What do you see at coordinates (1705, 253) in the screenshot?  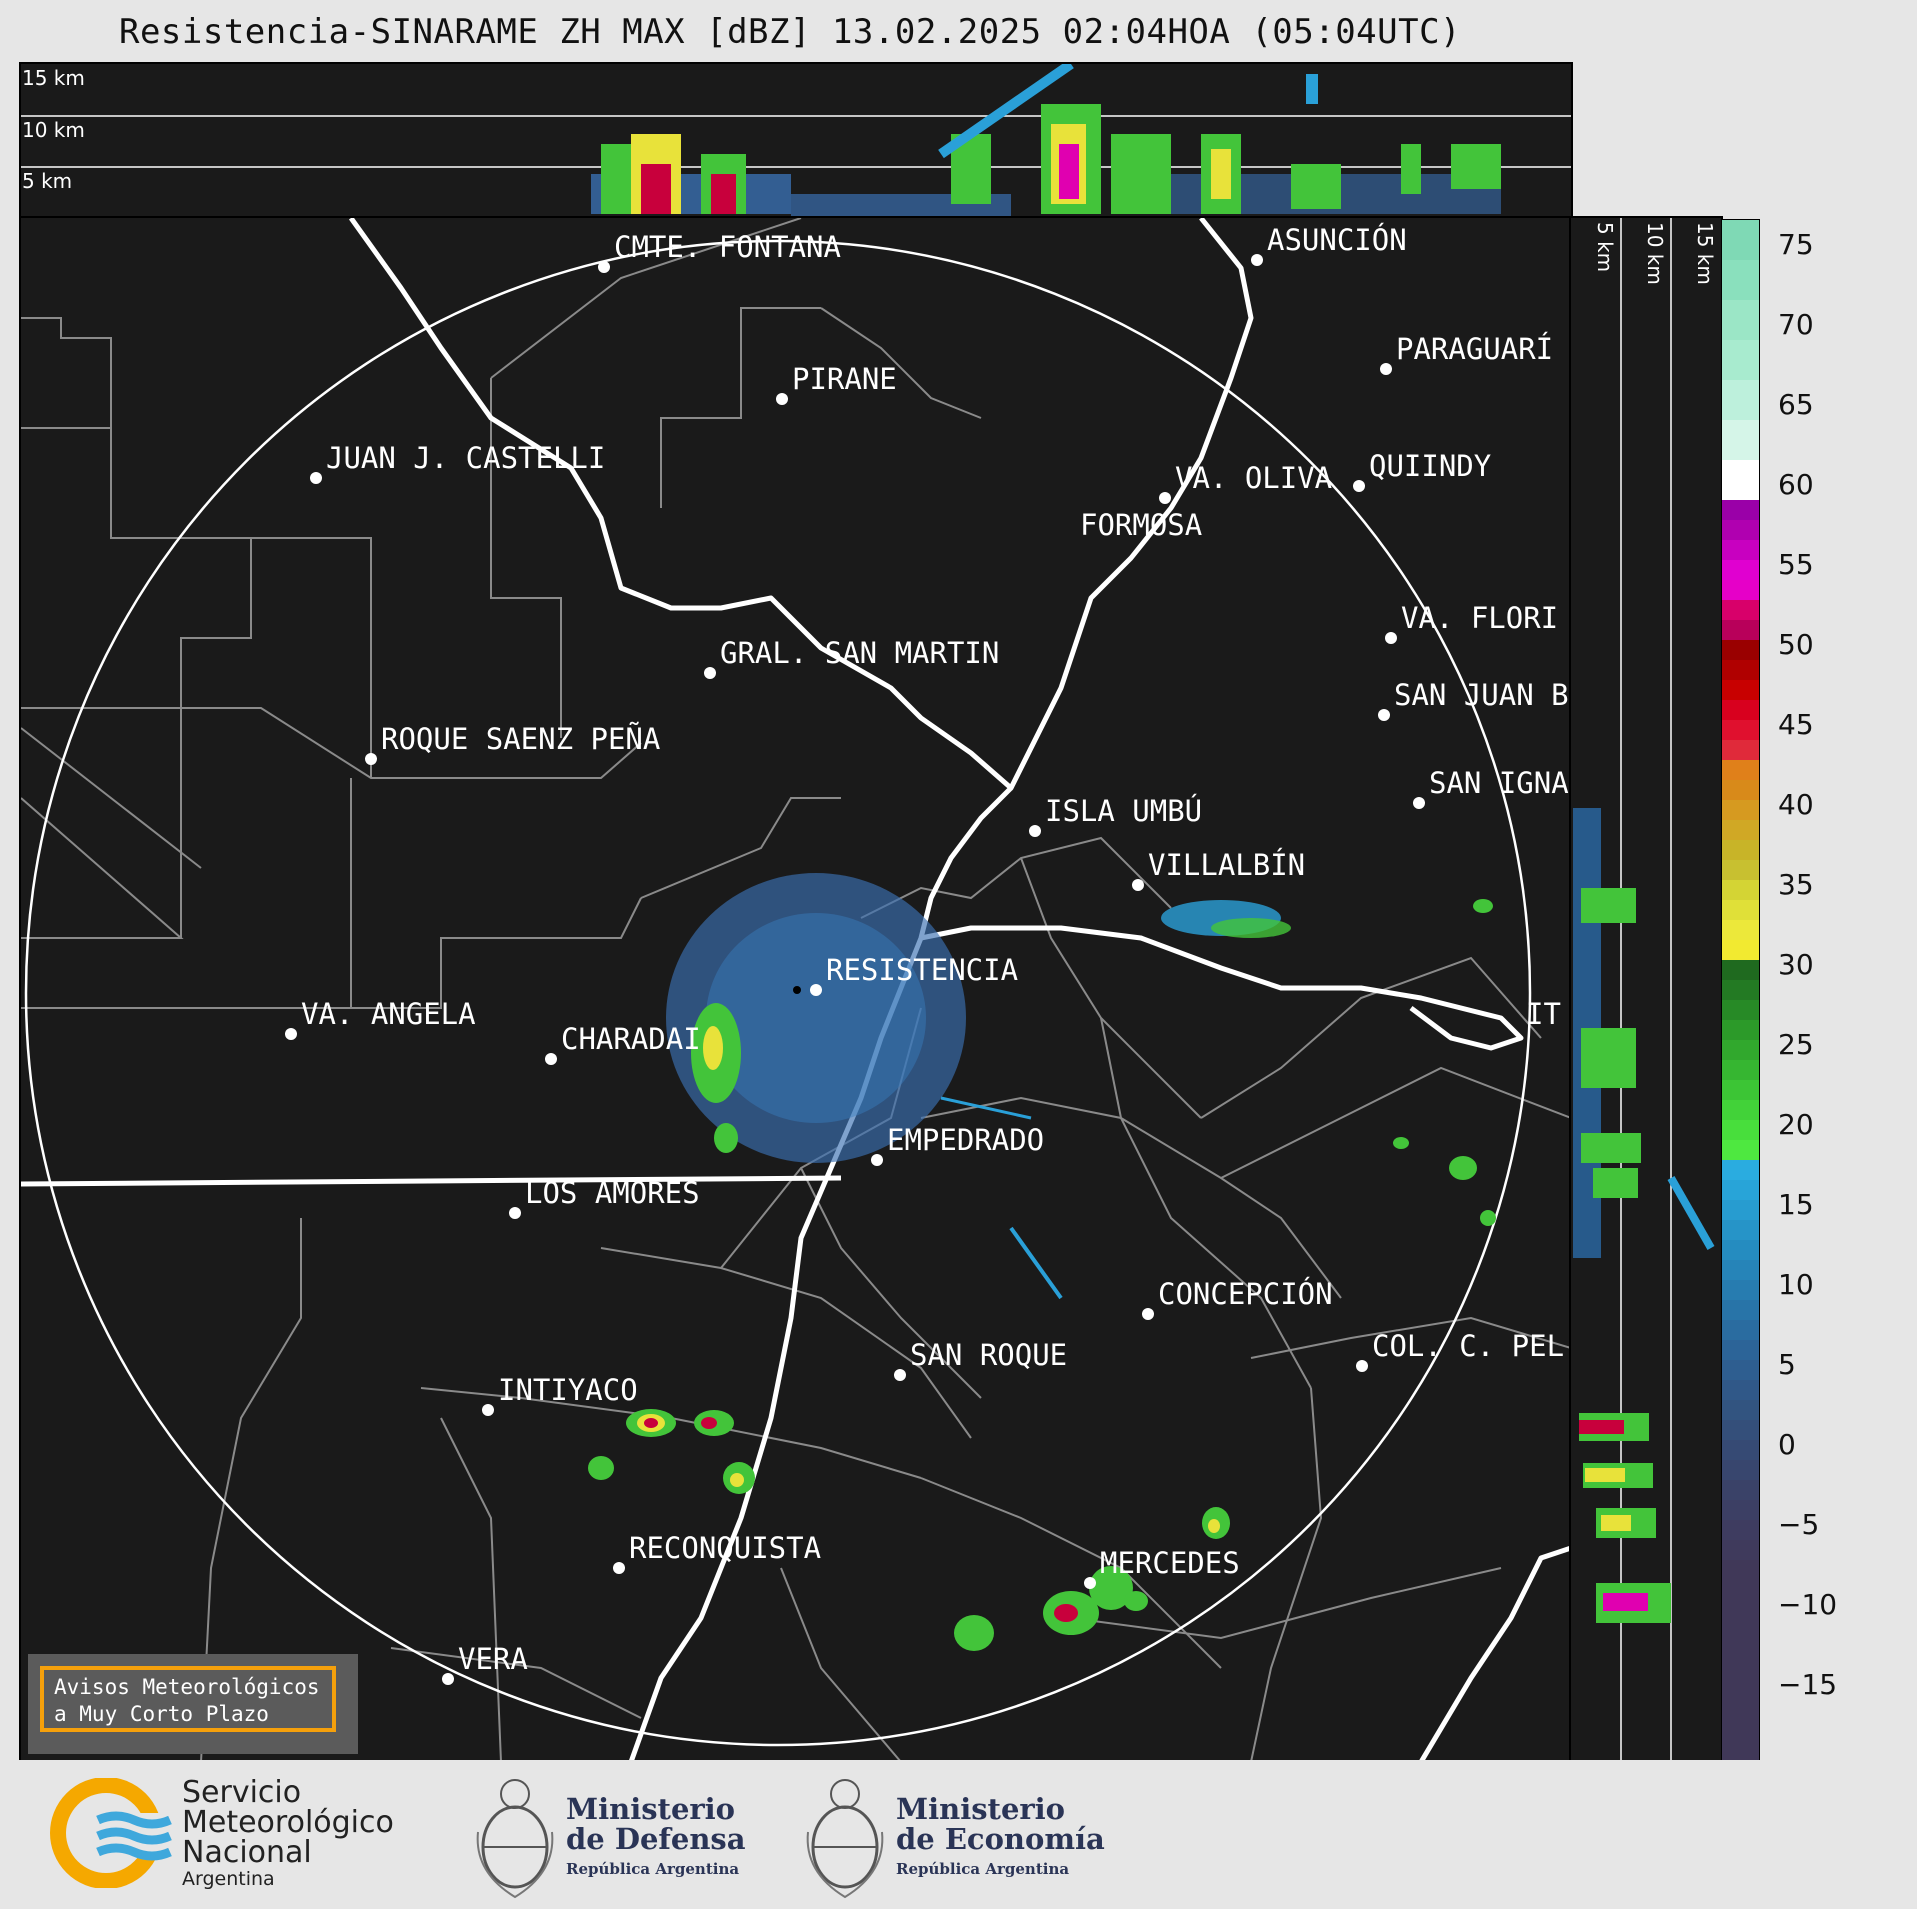 I see `side-strip-label-15km: 15 km` at bounding box center [1705, 253].